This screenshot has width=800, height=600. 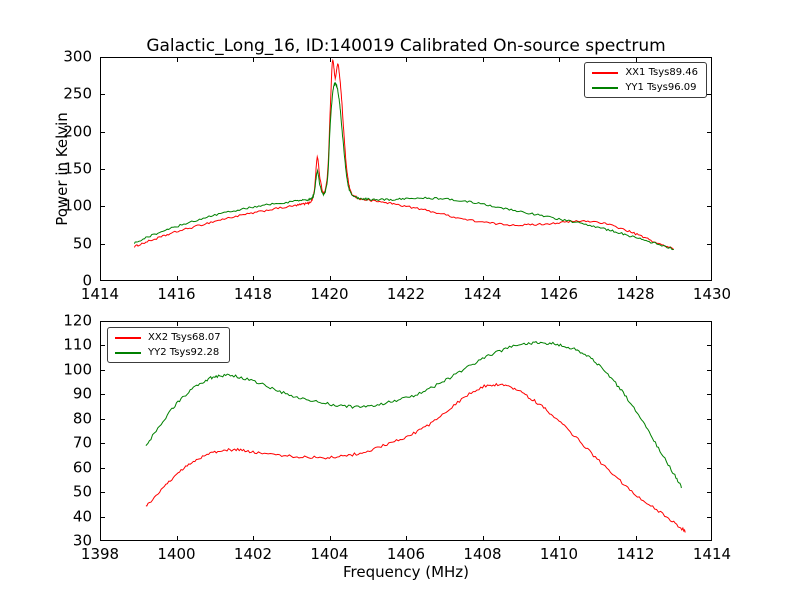 What do you see at coordinates (253, 554) in the screenshot?
I see `x-tick-label: 1402` at bounding box center [253, 554].